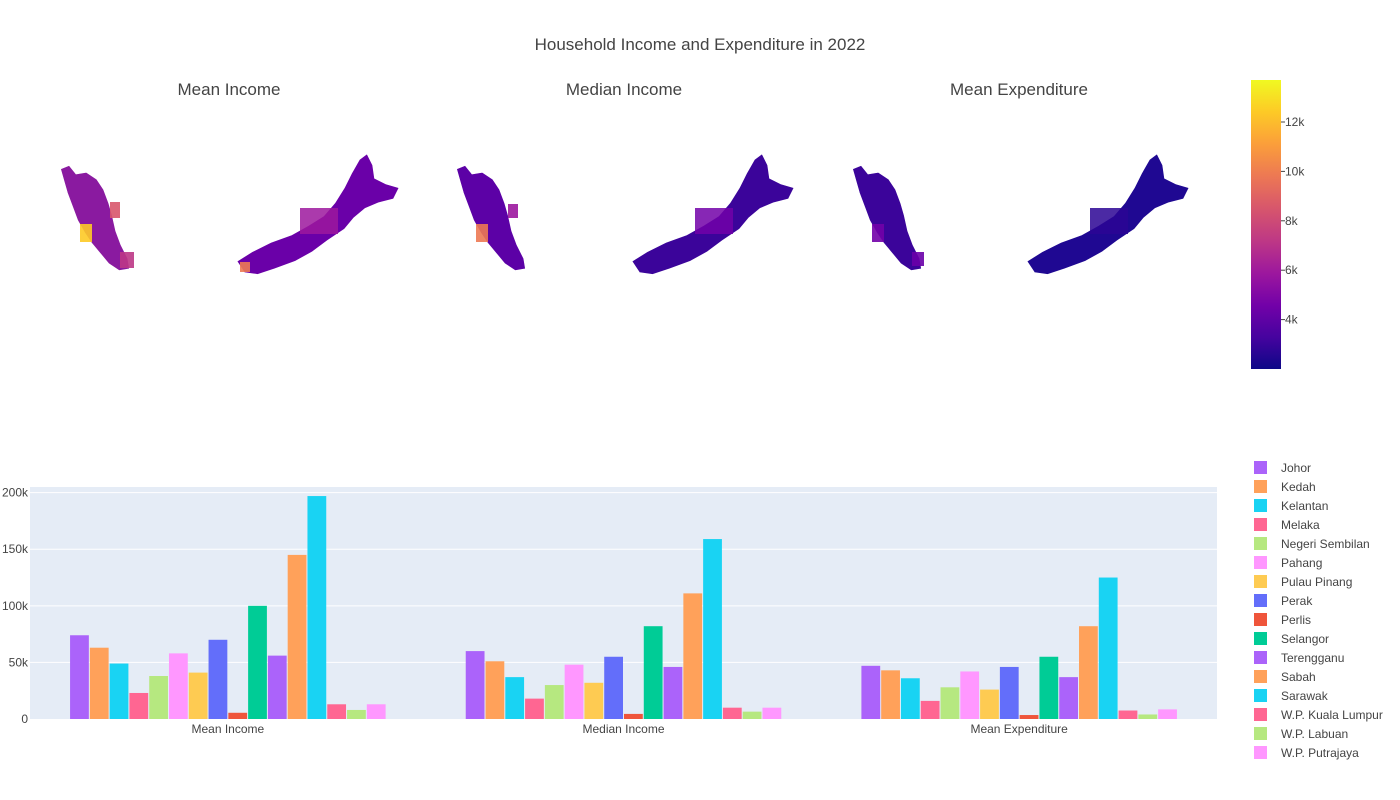 Image resolution: width=1400 pixels, height=800 pixels. Describe the element at coordinates (1292, 320) in the screenshot. I see `colorbar-tick-label: 4k` at that location.